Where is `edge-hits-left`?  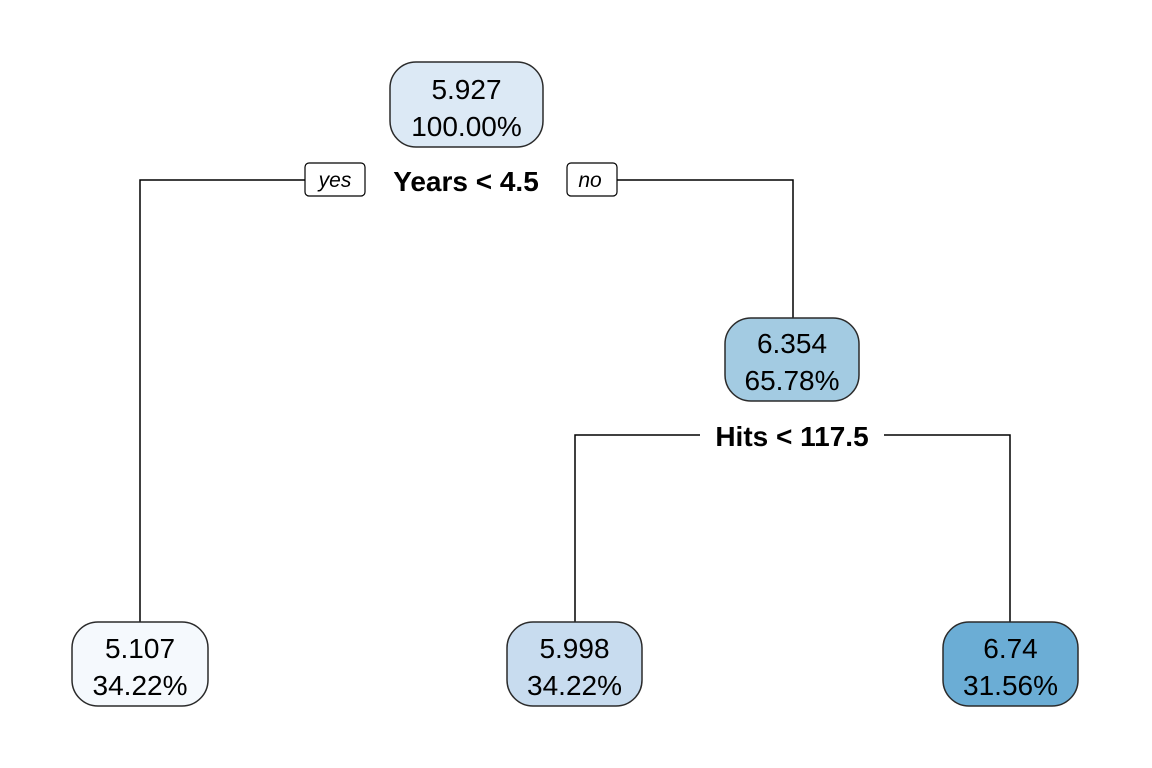 edge-hits-left is located at coordinates (637, 528).